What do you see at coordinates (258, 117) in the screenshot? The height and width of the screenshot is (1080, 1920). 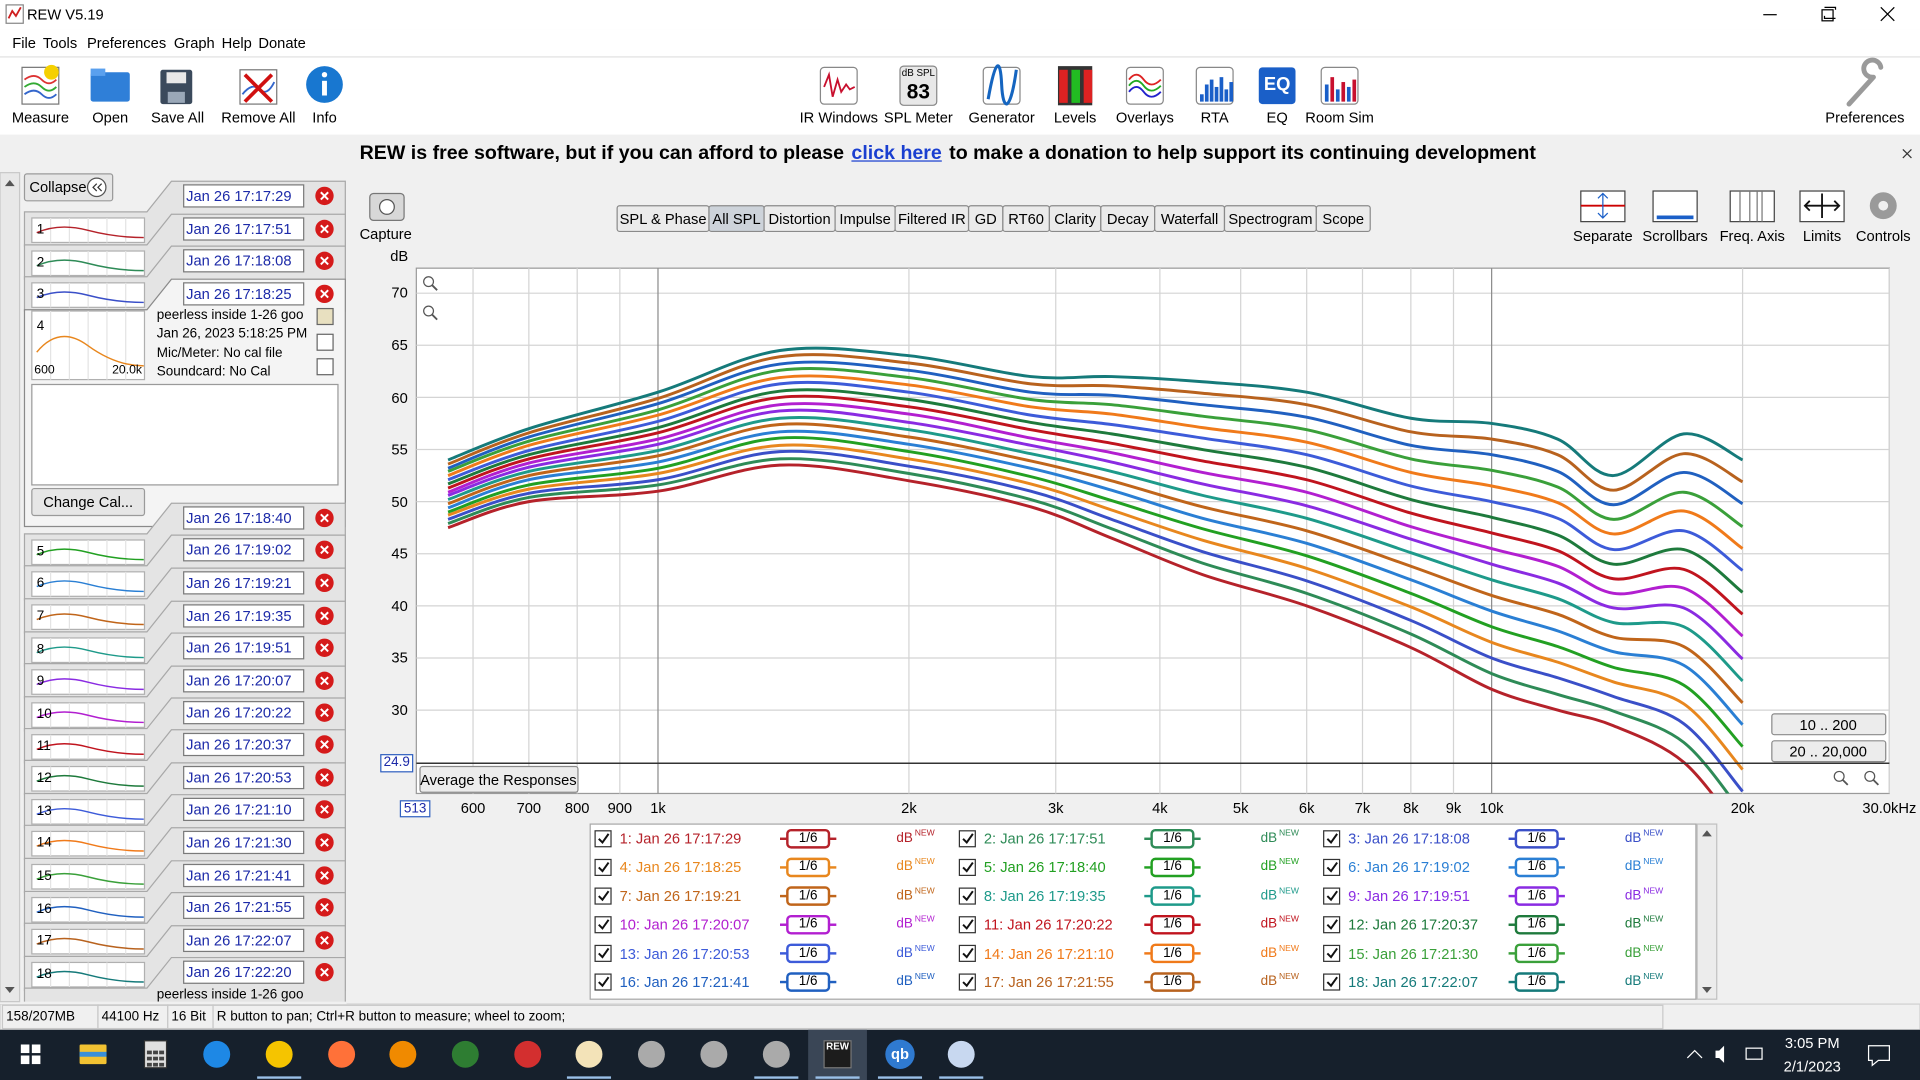 I see `toolbar-button-label: Remove All` at bounding box center [258, 117].